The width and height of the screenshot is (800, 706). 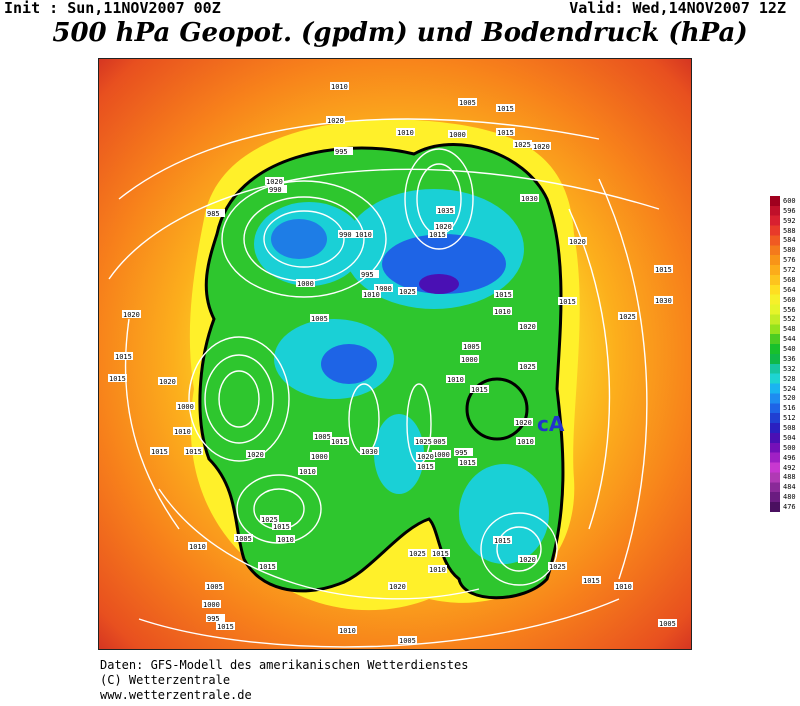 I want to click on isobar-label: 990, so click(x=345, y=235).